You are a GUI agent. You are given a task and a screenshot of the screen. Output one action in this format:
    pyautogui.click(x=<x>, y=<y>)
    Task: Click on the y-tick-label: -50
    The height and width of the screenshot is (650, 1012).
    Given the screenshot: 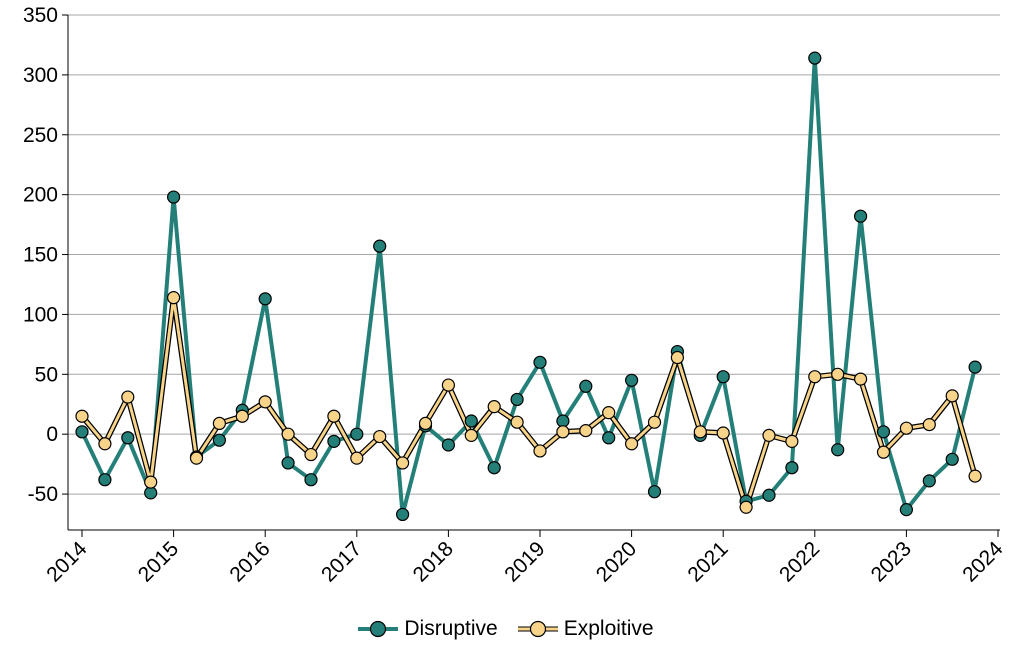 What is the action you would take?
    pyautogui.click(x=43, y=494)
    